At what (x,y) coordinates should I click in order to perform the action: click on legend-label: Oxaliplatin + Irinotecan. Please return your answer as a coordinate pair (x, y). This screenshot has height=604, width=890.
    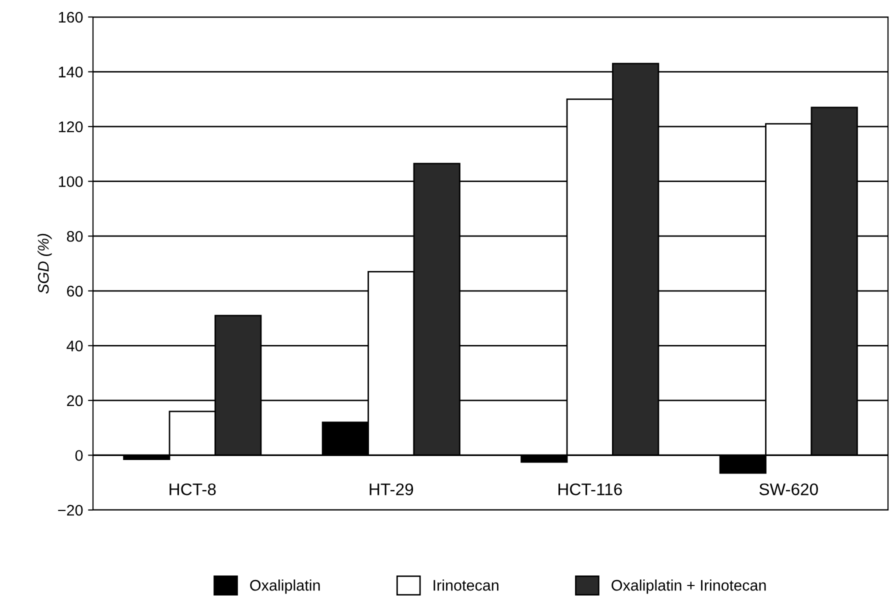
    Looking at the image, I should click on (689, 587).